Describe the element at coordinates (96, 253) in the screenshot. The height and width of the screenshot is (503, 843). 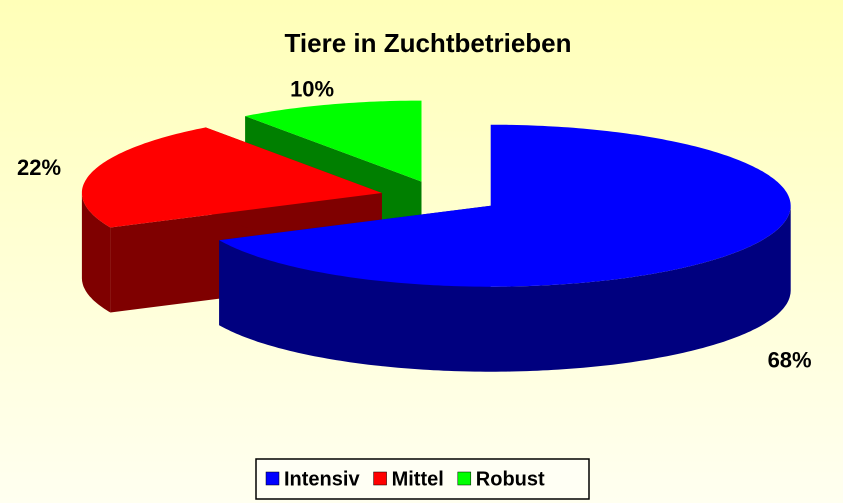
I see `slice-wall` at that location.